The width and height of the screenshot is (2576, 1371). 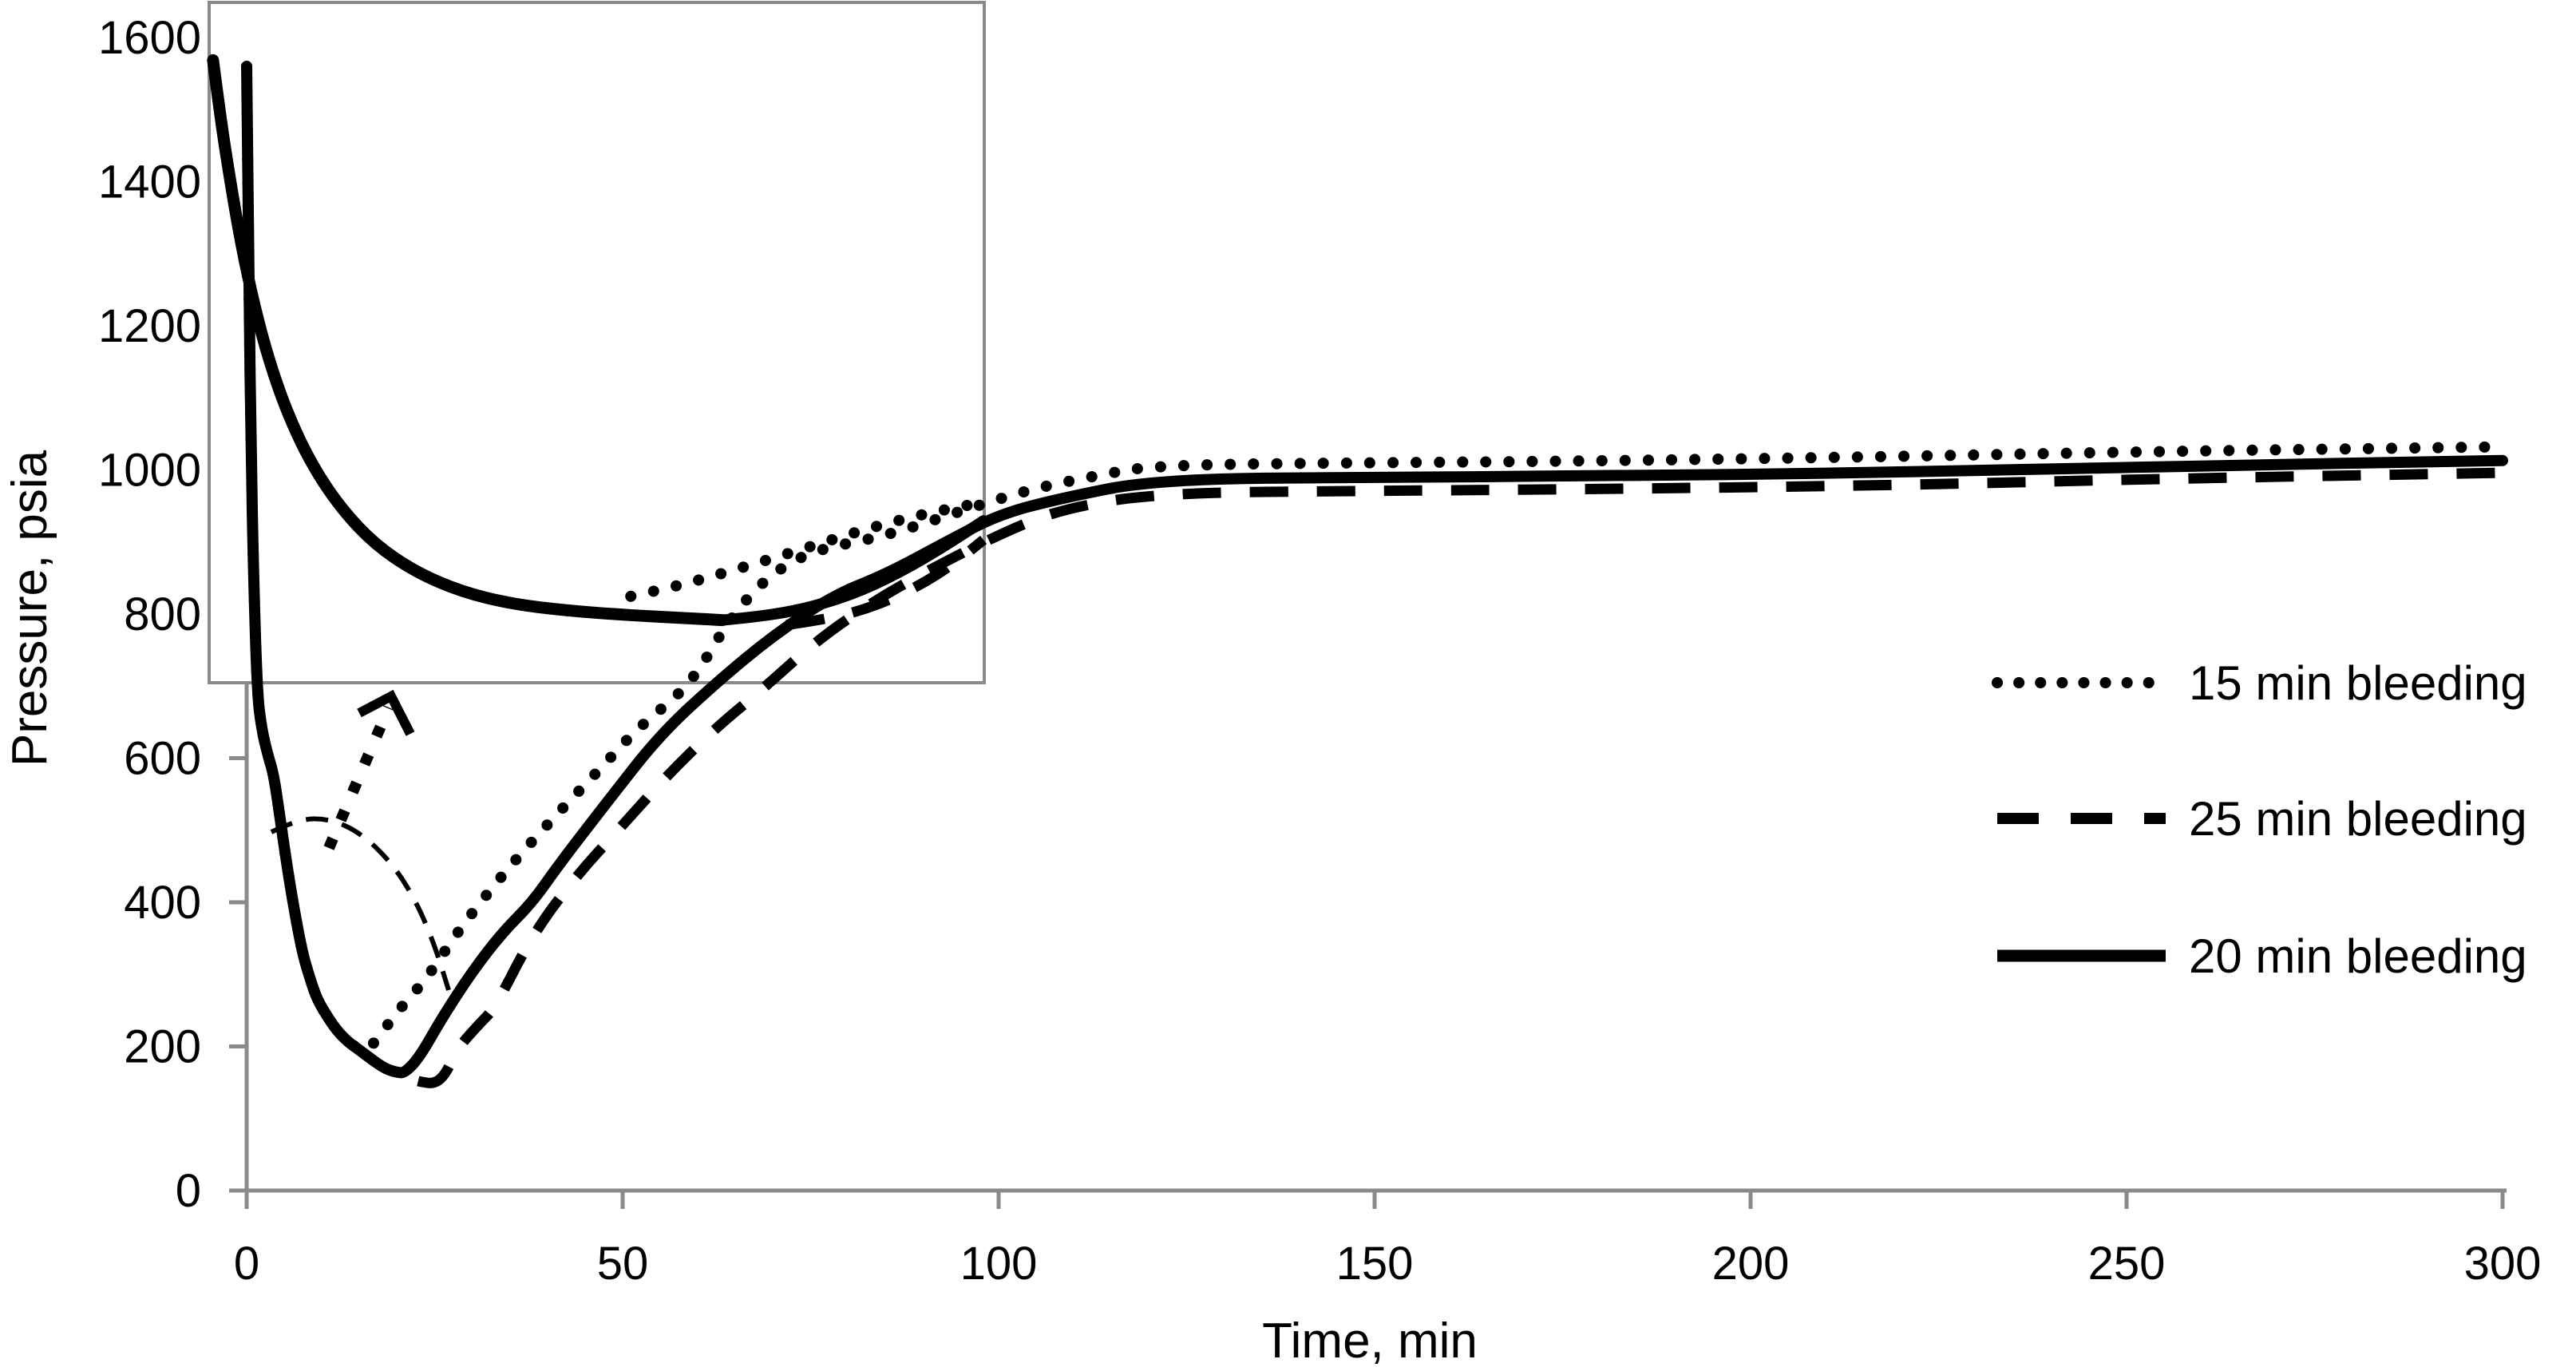 I want to click on x-tick-label: 200, so click(x=1751, y=1264).